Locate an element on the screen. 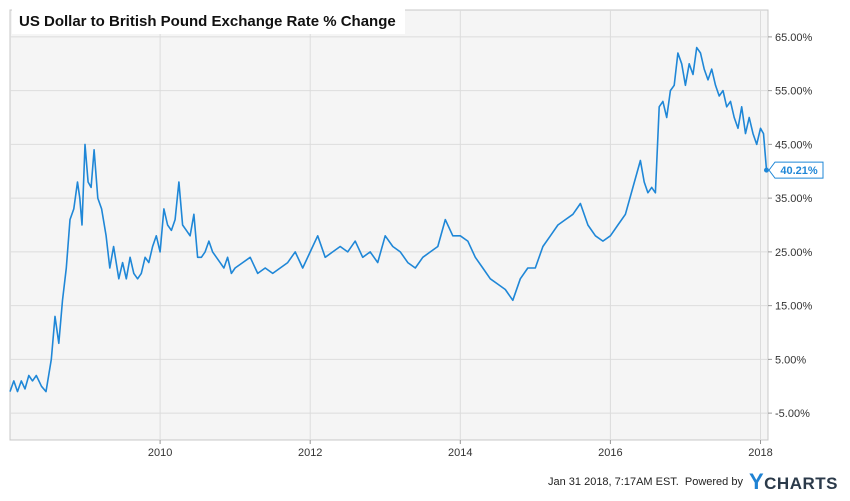  powered-by-label: Powered by is located at coordinates (713, 482).